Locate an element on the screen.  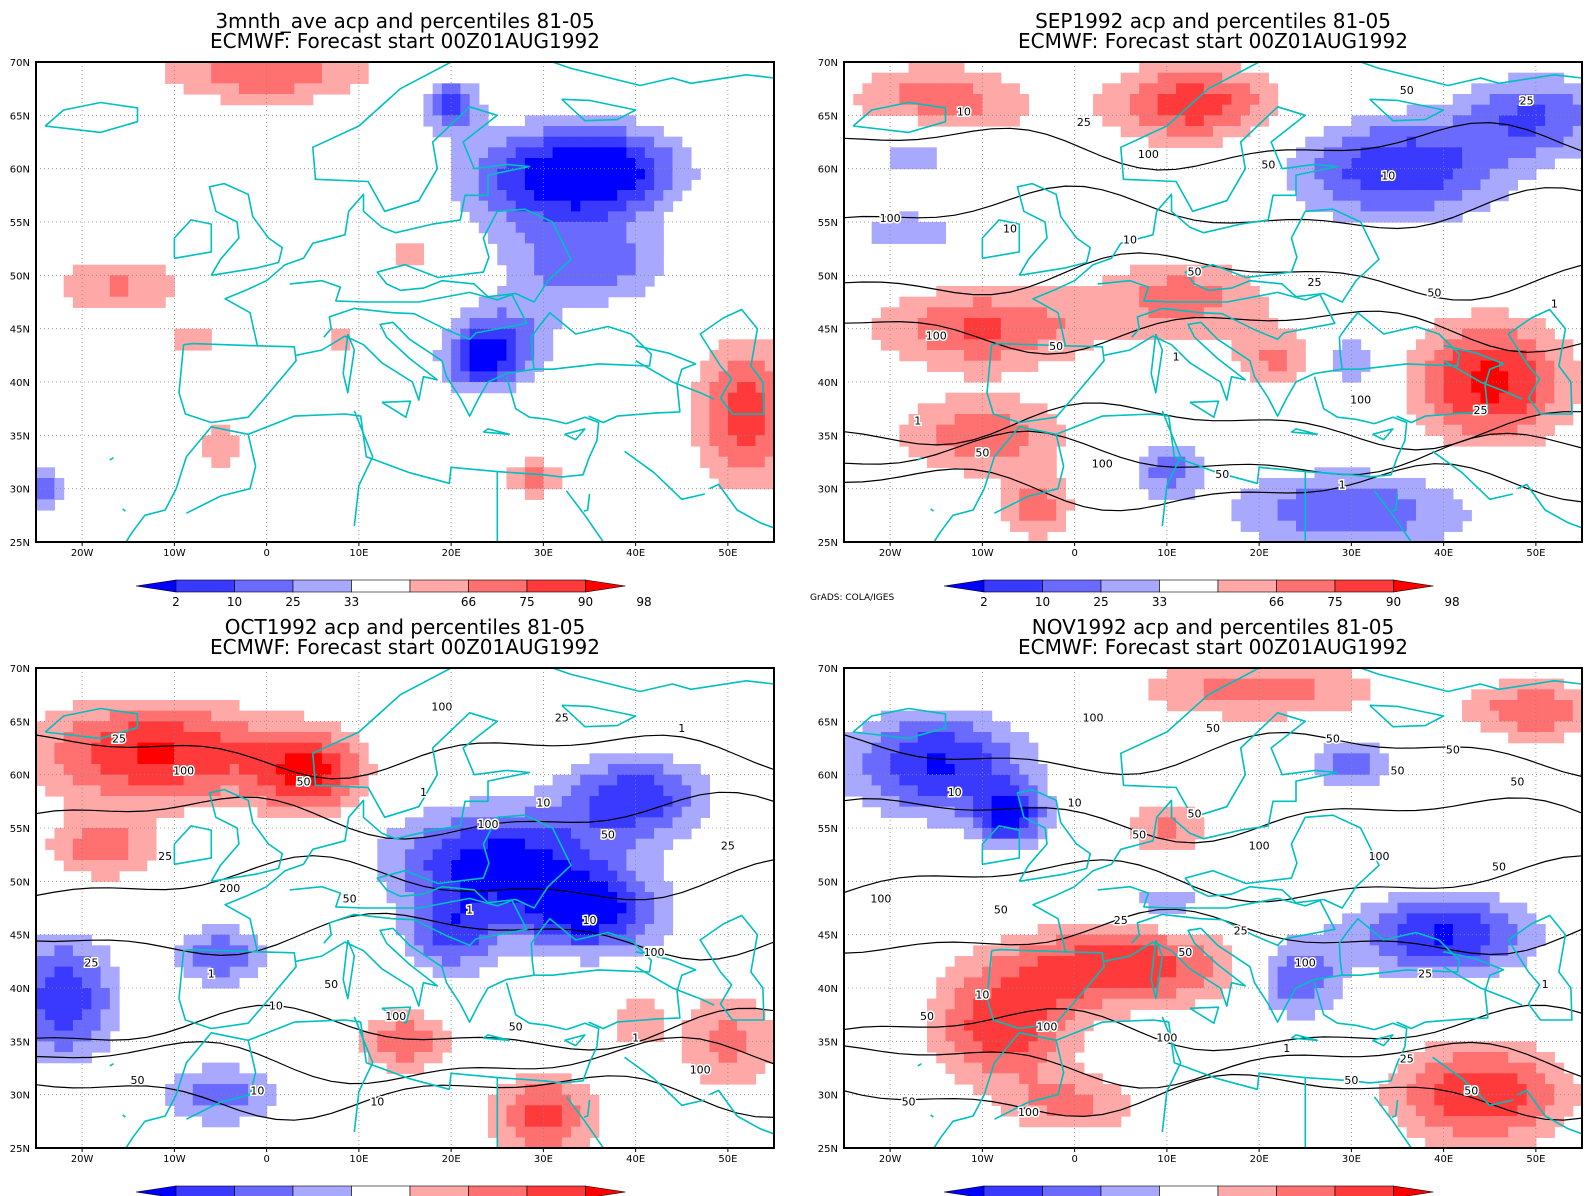
contour-label: 50 is located at coordinates (304, 781).